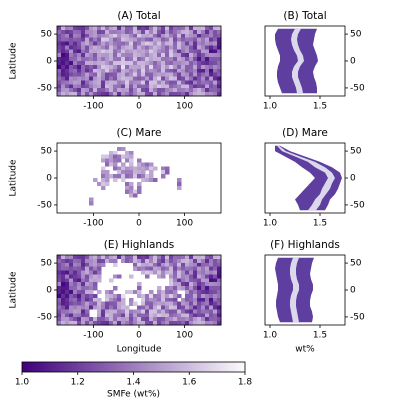 Image resolution: width=400 pixels, height=402 pixels. What do you see at coordinates (305, 133) in the screenshot?
I see `panel-title: (D) Mare` at bounding box center [305, 133].